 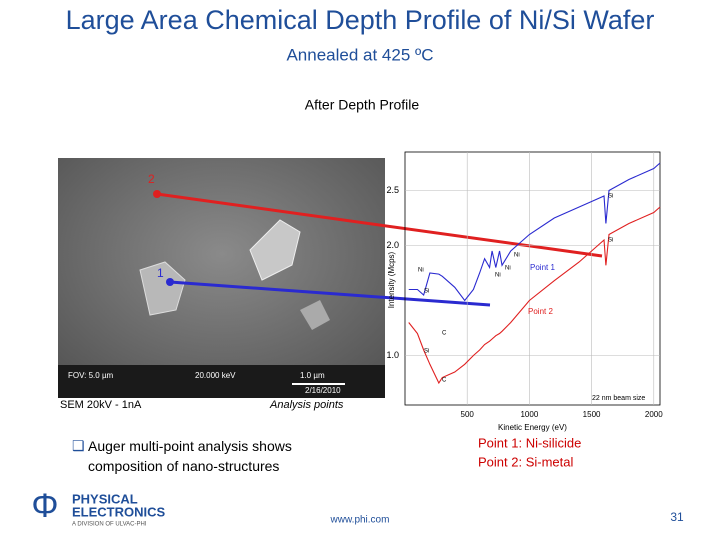 I want to click on x-axis-label: Kinetic Energy (eV), so click(x=532, y=427).